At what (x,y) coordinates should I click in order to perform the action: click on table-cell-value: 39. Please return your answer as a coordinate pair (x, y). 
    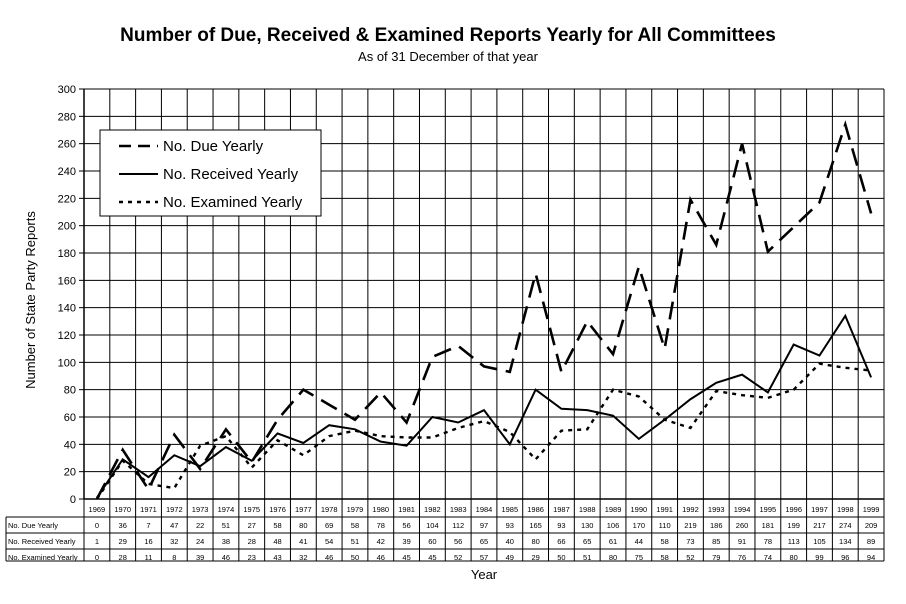
    Looking at the image, I should click on (200, 557).